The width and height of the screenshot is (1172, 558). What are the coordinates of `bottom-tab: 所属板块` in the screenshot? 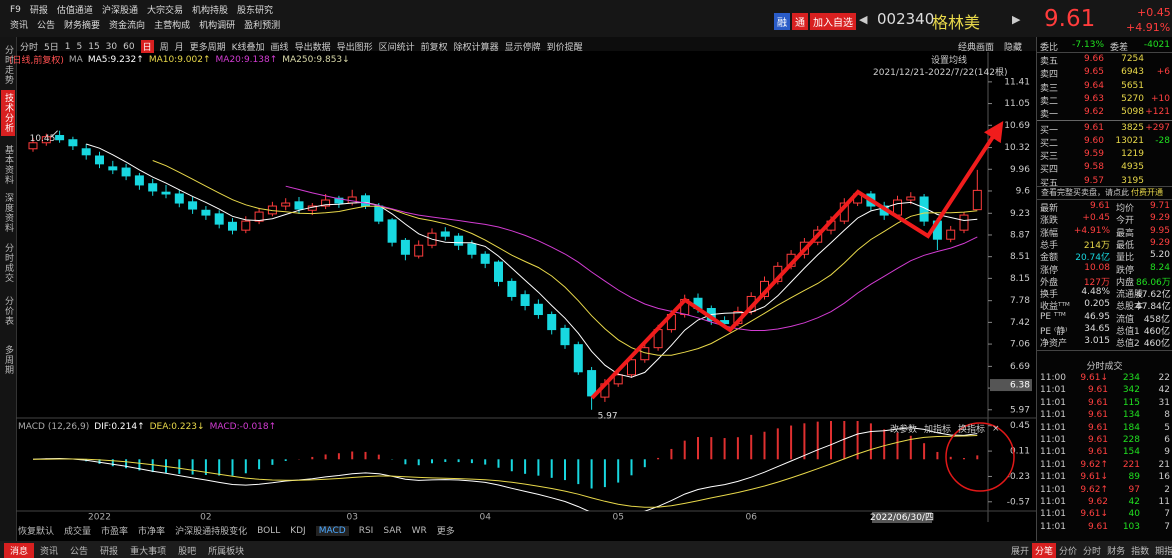 It's located at (226, 552).